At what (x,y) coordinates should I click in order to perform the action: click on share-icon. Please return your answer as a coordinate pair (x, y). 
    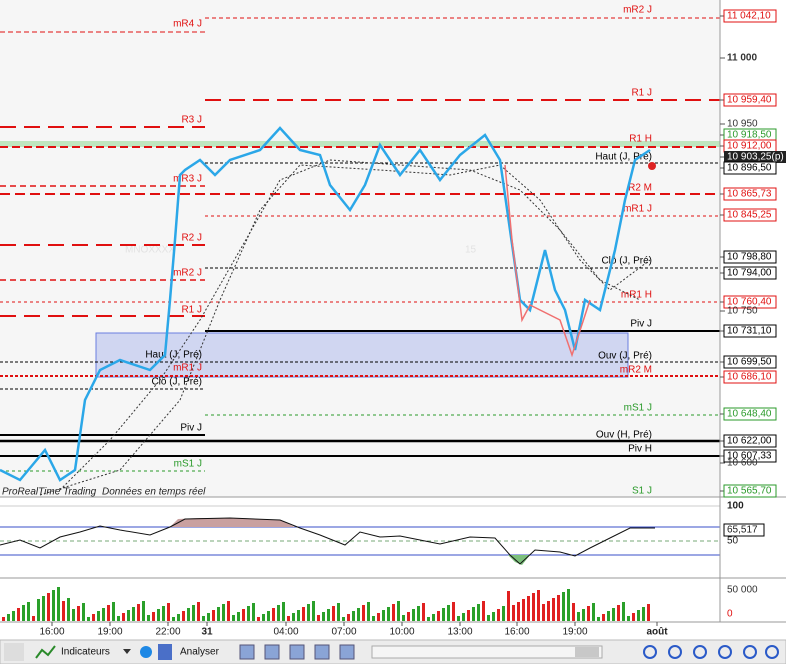
    Looking at the image, I should click on (146, 652).